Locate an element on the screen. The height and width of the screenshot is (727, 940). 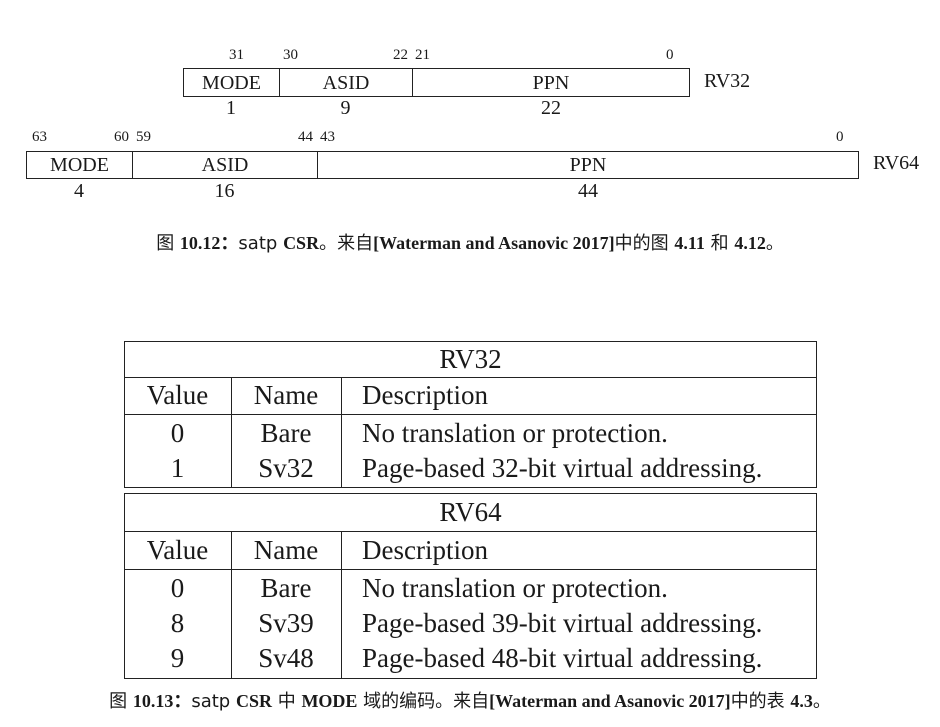
rv64-ppn-width: 44 is located at coordinates (588, 191).